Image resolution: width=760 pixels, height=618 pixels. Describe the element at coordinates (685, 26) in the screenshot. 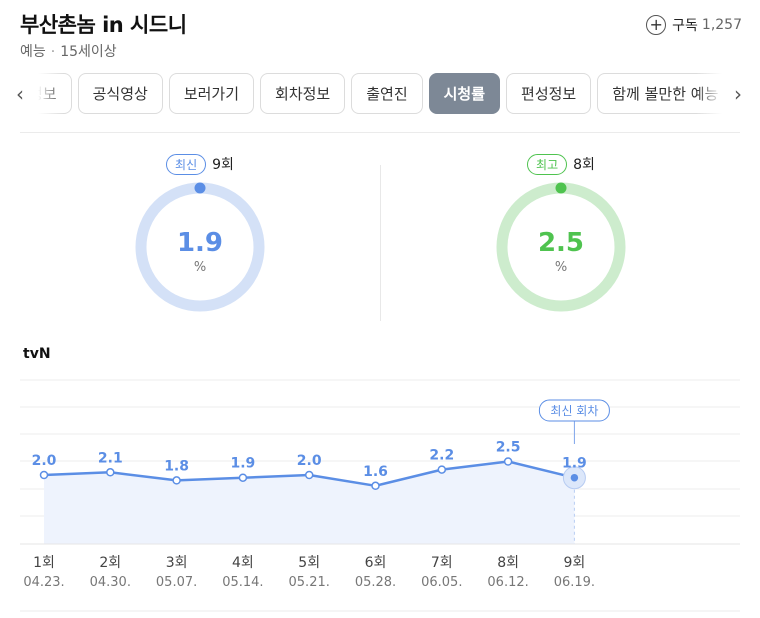

I see `subscribe-label: 구독` at that location.